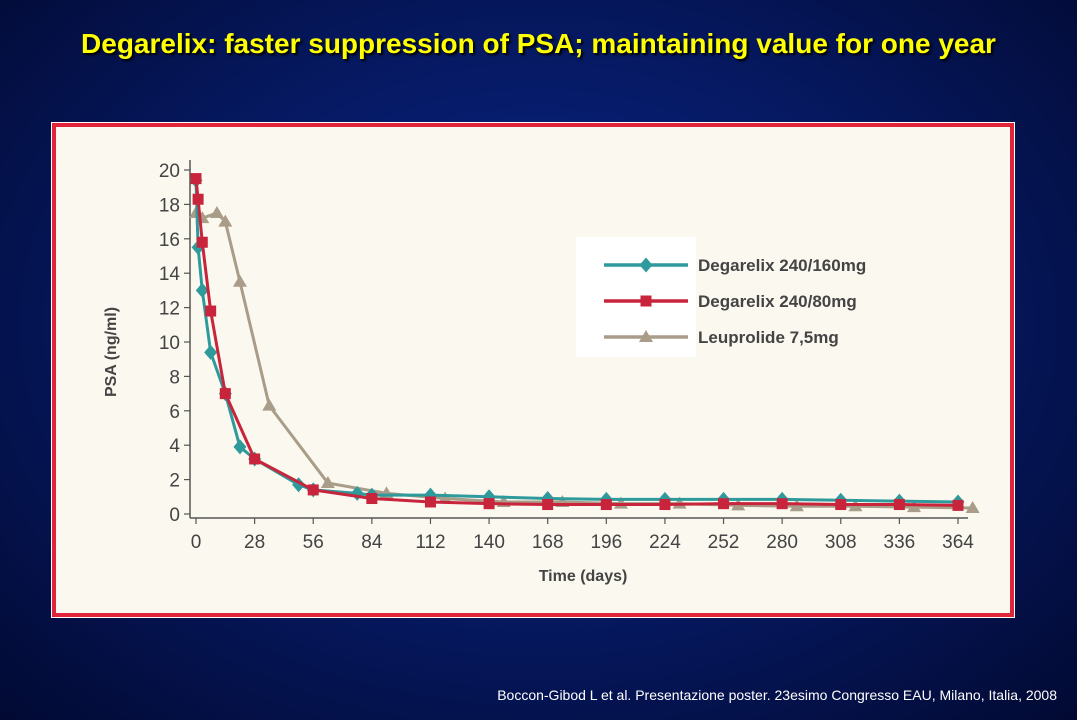  Describe the element at coordinates (169, 205) in the screenshot. I see `y-tick-label: 18` at that location.